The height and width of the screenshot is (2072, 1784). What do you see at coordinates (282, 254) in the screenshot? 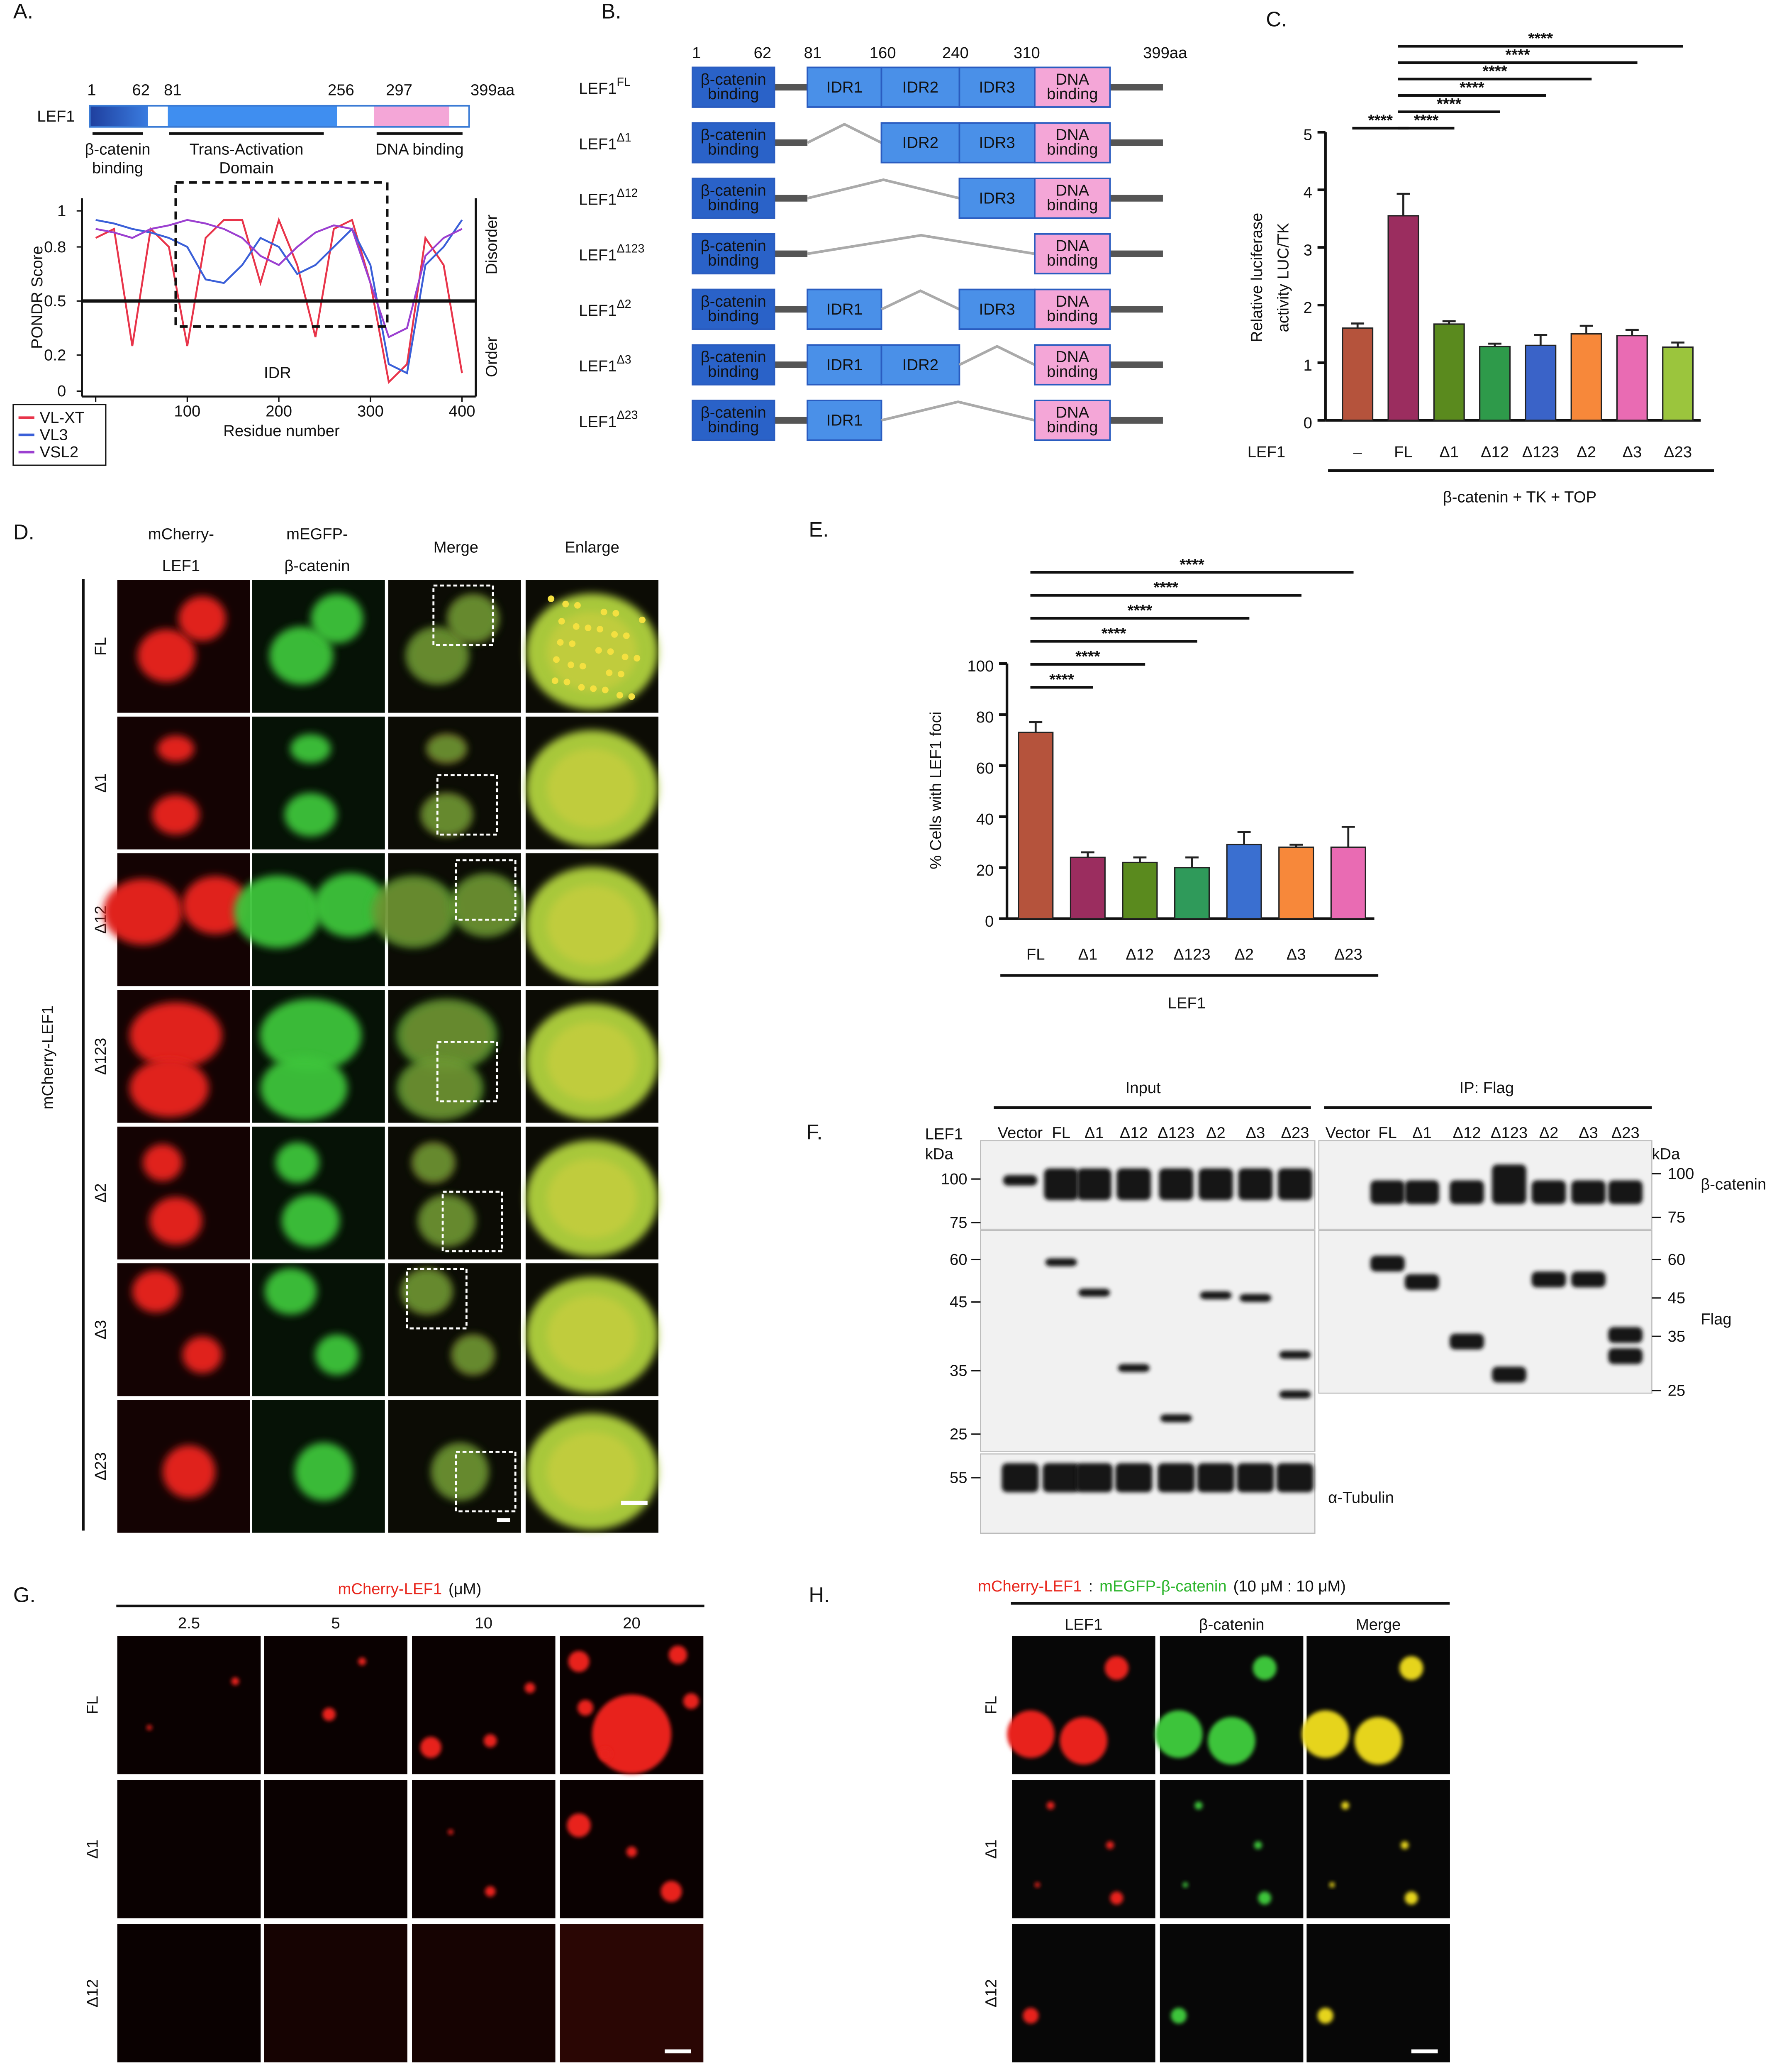
I see `idr-box` at bounding box center [282, 254].